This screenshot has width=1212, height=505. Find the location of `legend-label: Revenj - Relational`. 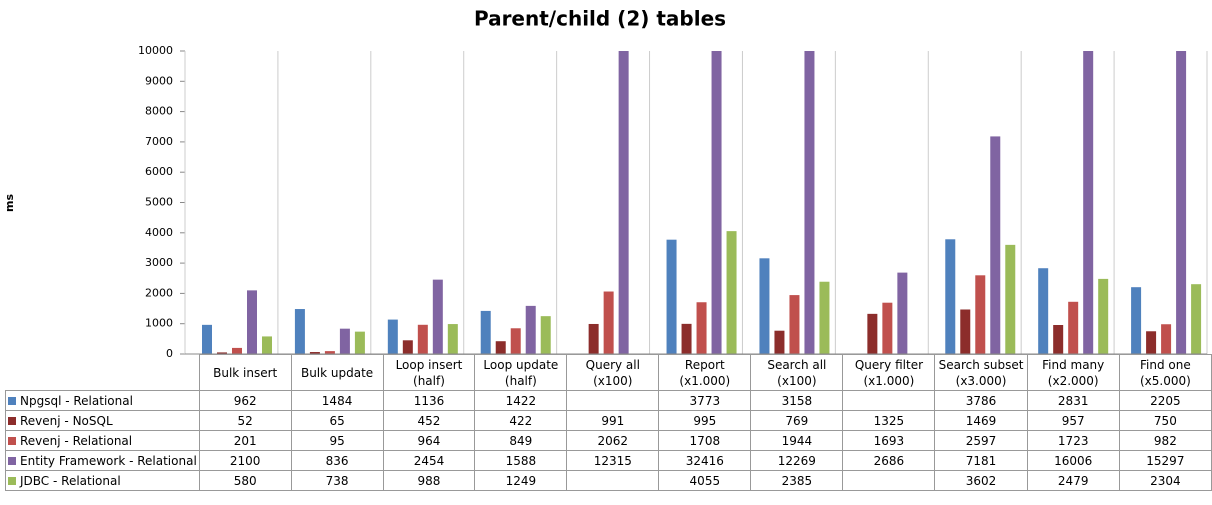

legend-label: Revenj - Relational is located at coordinates (76, 440).